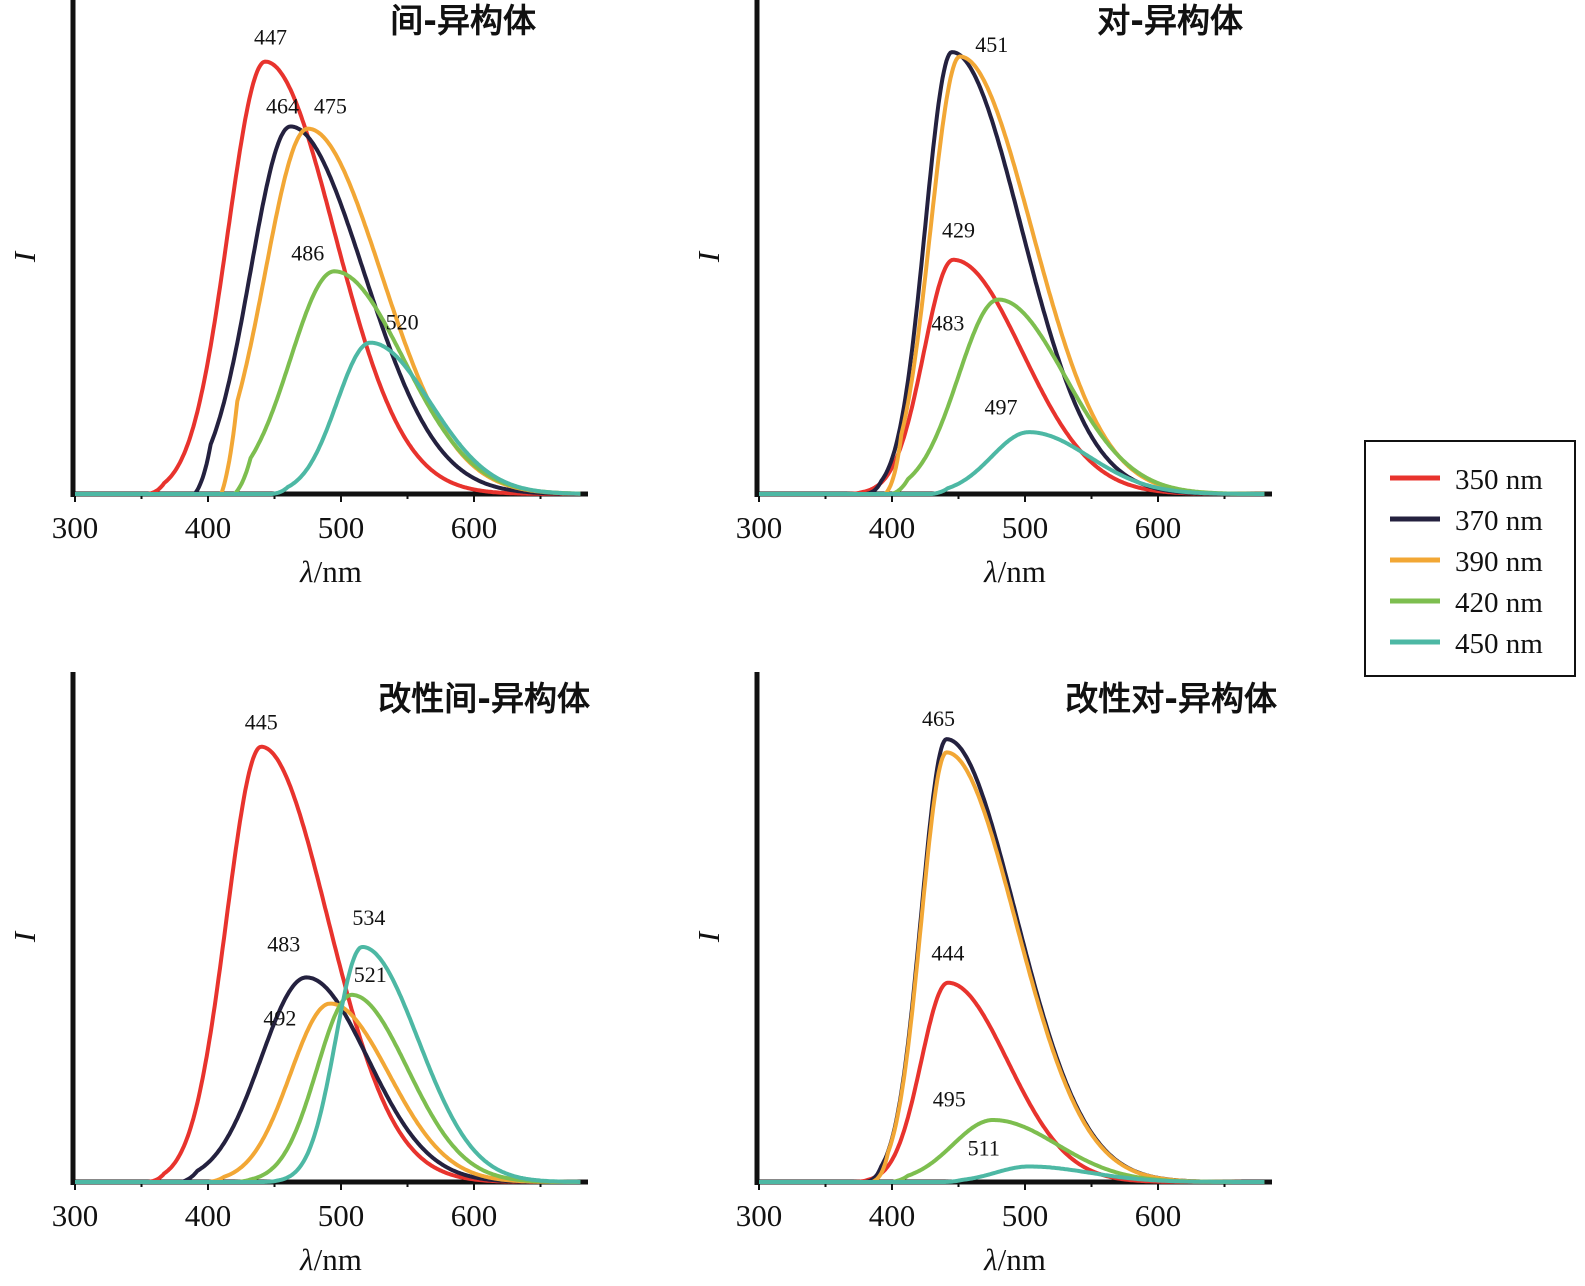 The image size is (1585, 1286). Describe the element at coordinates (279, 1017) in the screenshot. I see `peak-label: 492` at that location.